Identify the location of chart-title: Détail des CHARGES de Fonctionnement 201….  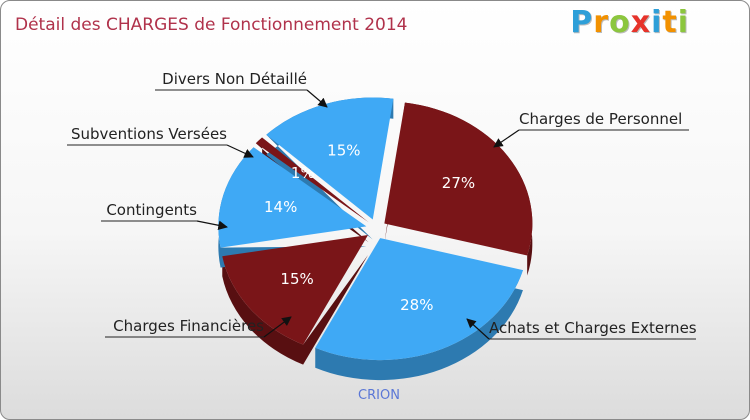
(211, 25).